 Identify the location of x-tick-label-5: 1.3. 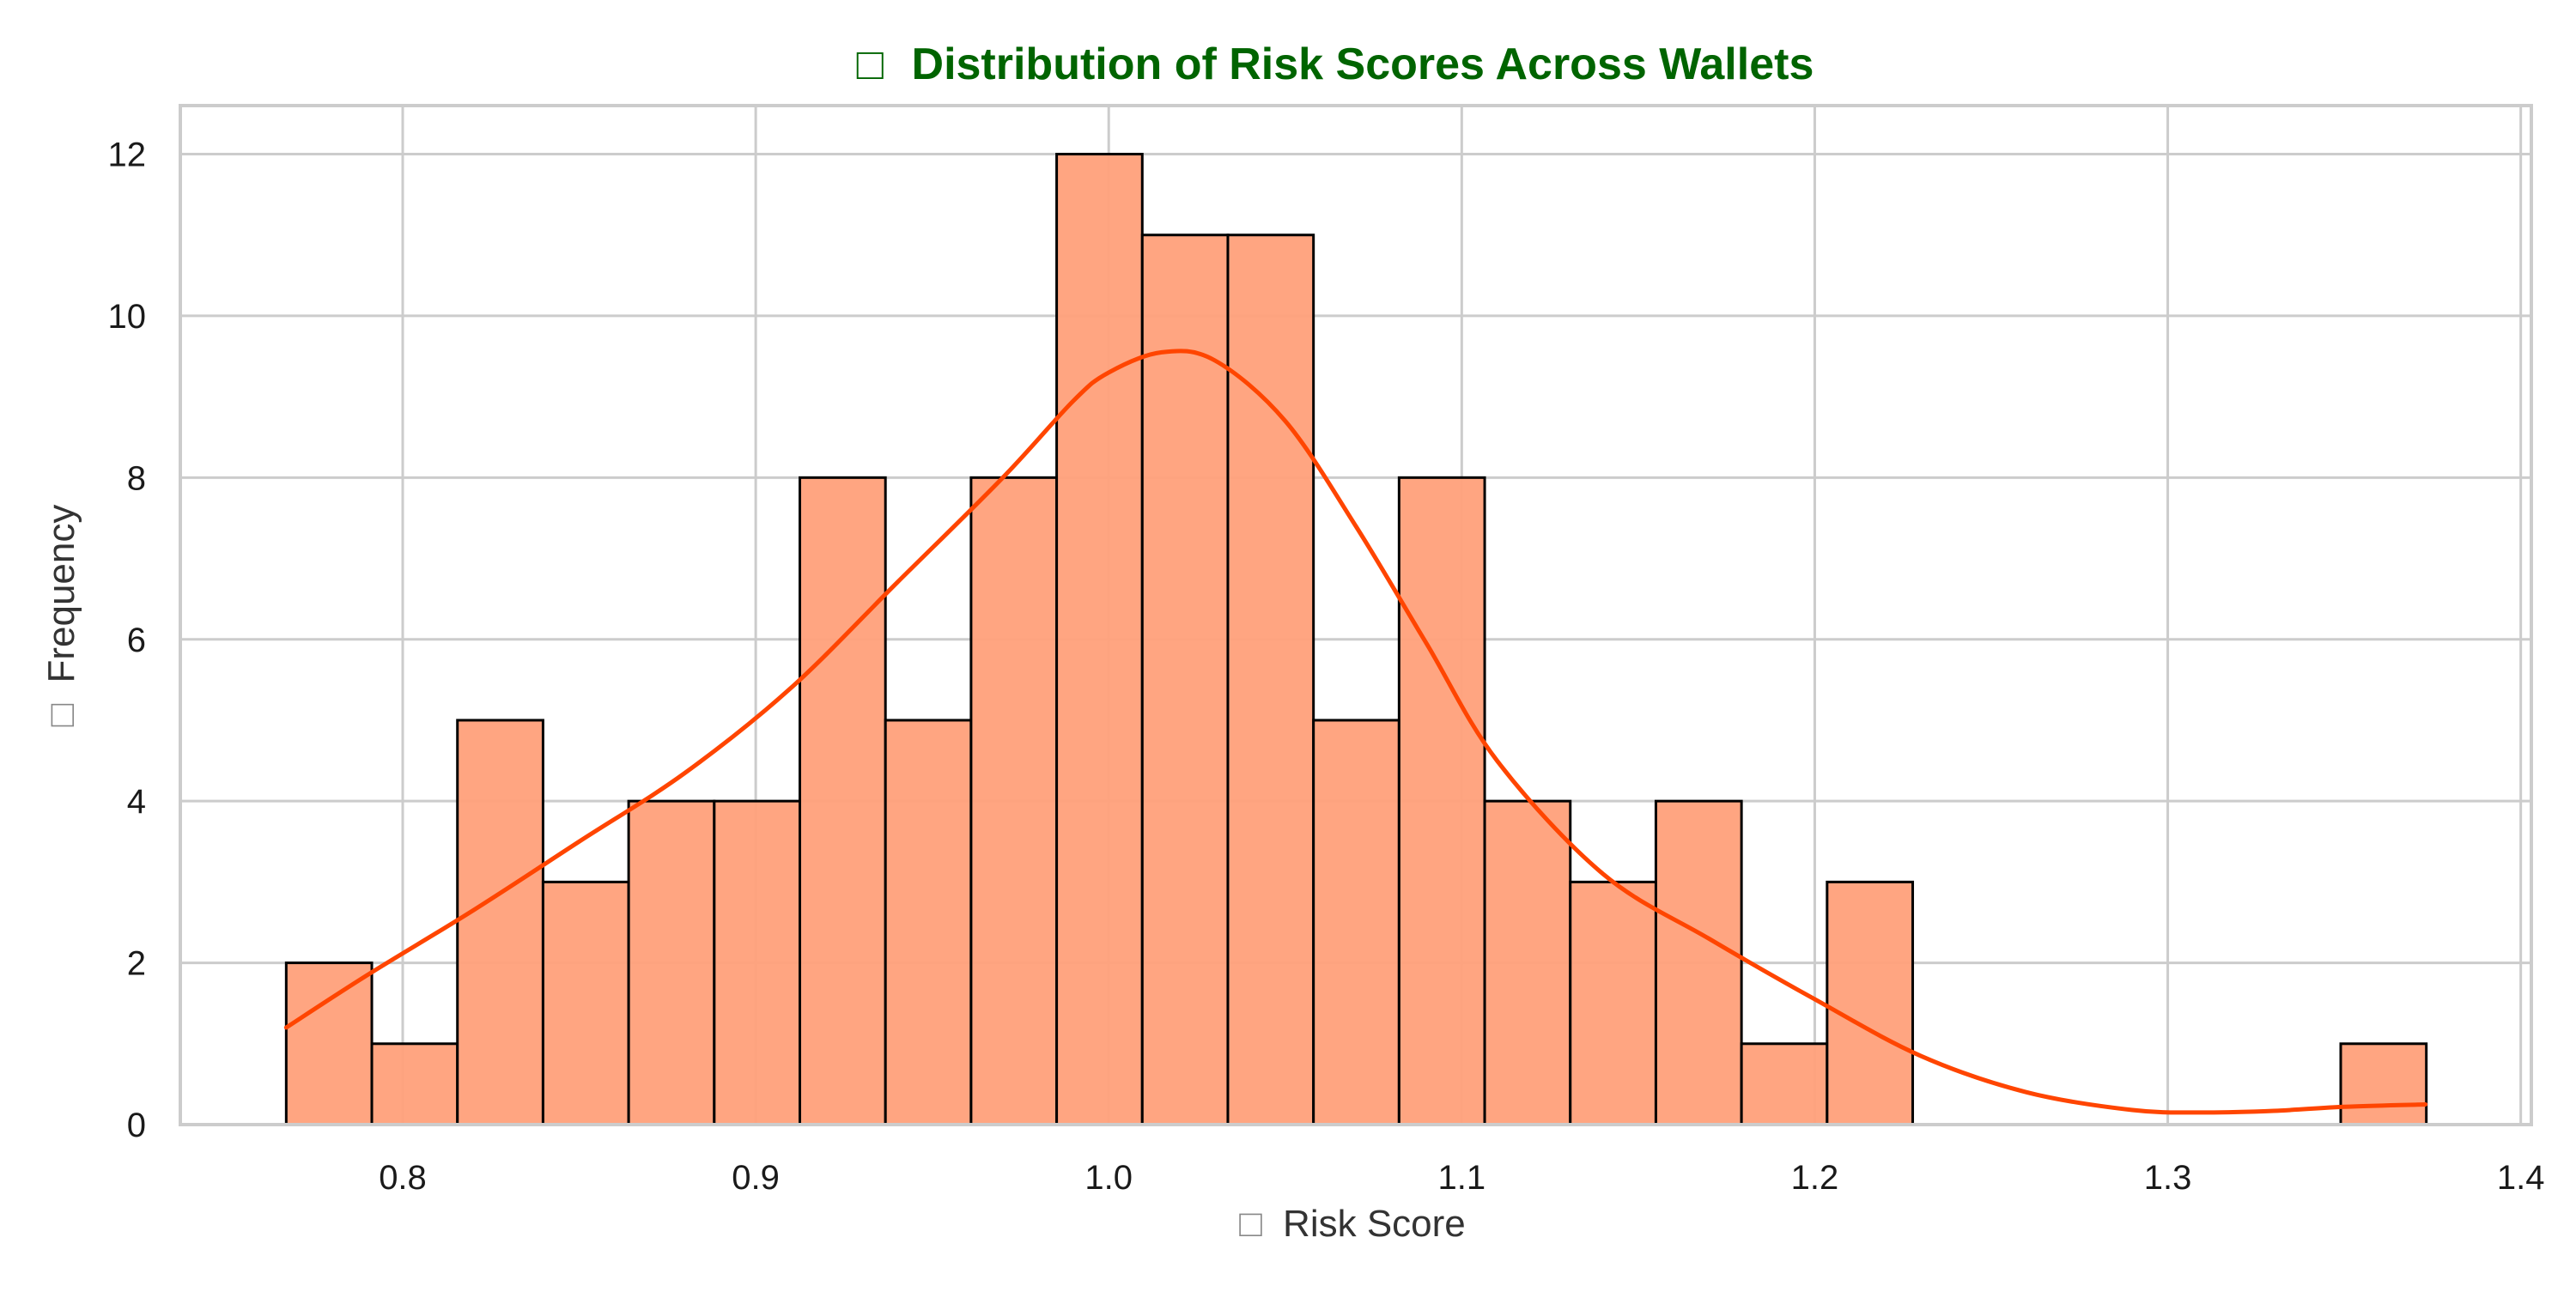
(2168, 1178).